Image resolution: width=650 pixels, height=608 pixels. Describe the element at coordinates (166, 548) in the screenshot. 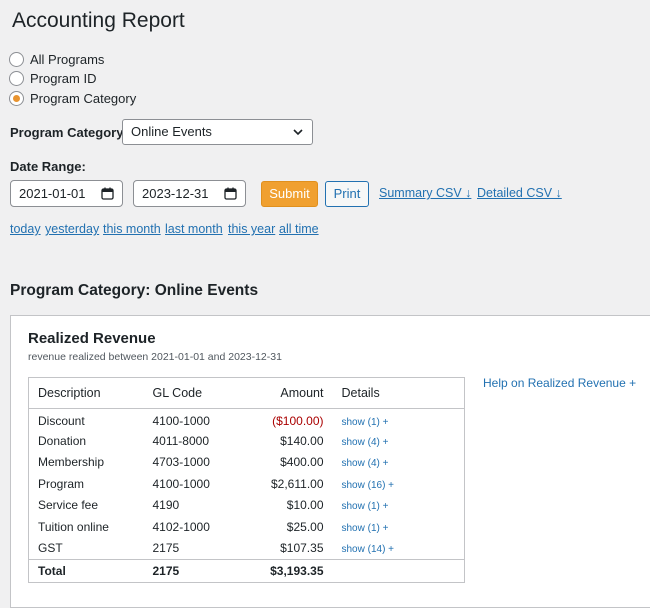

I see `cell-gl-code: 2175` at that location.